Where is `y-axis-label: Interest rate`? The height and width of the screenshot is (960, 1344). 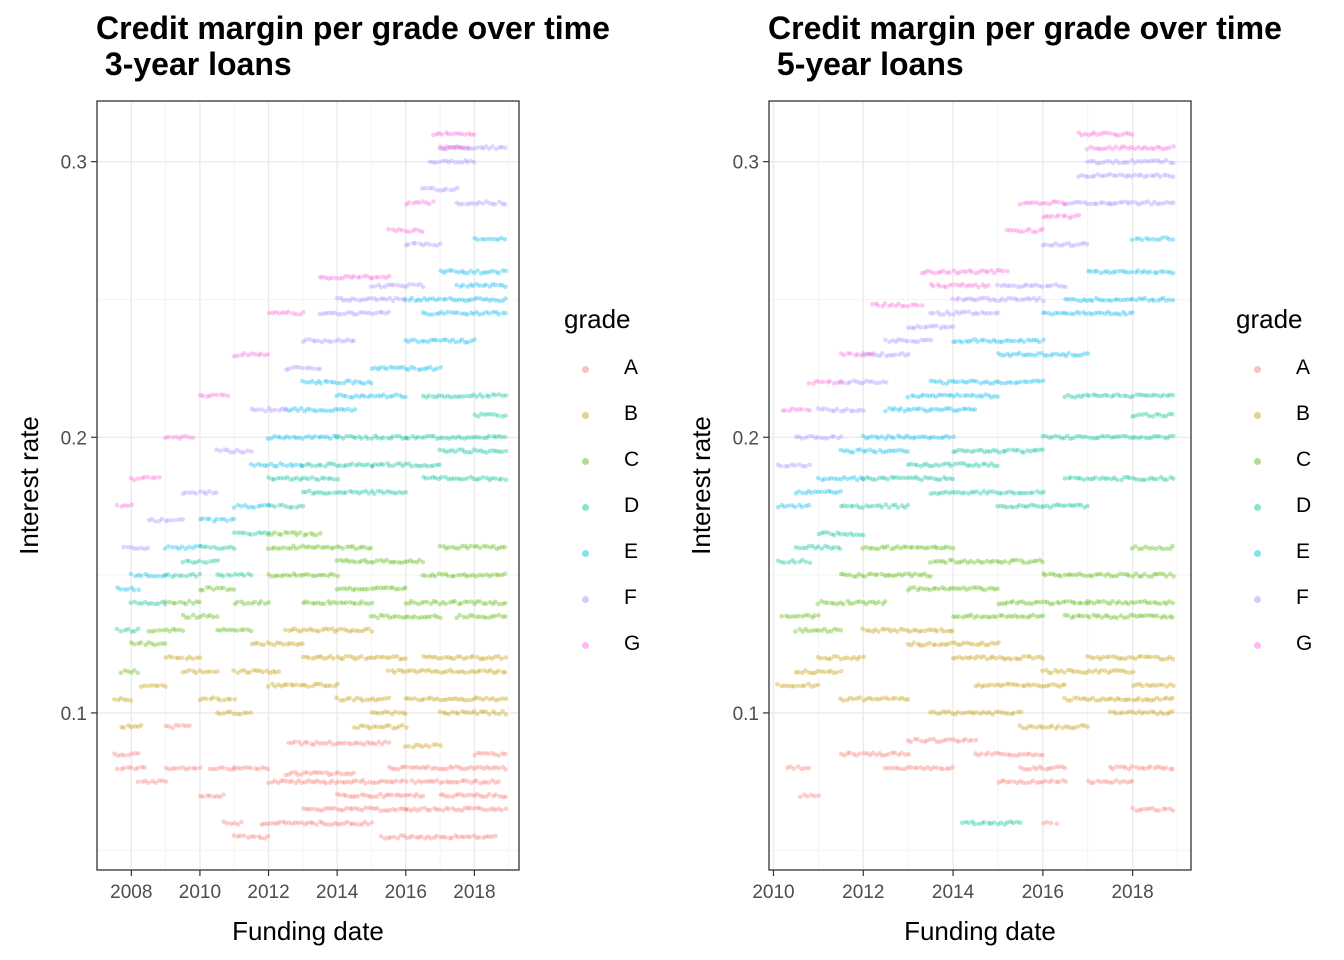
y-axis-label: Interest rate is located at coordinates (29, 485).